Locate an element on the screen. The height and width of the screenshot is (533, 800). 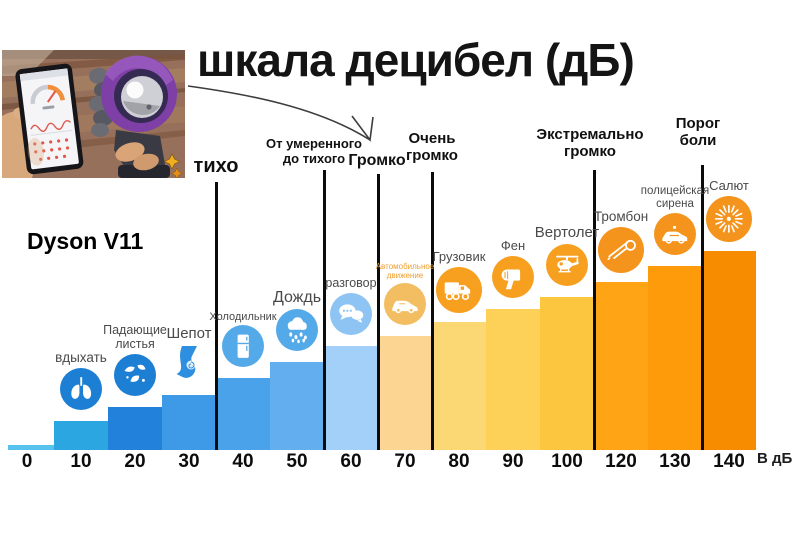
axis-unit-label: В дБ is located at coordinates (775, 458).